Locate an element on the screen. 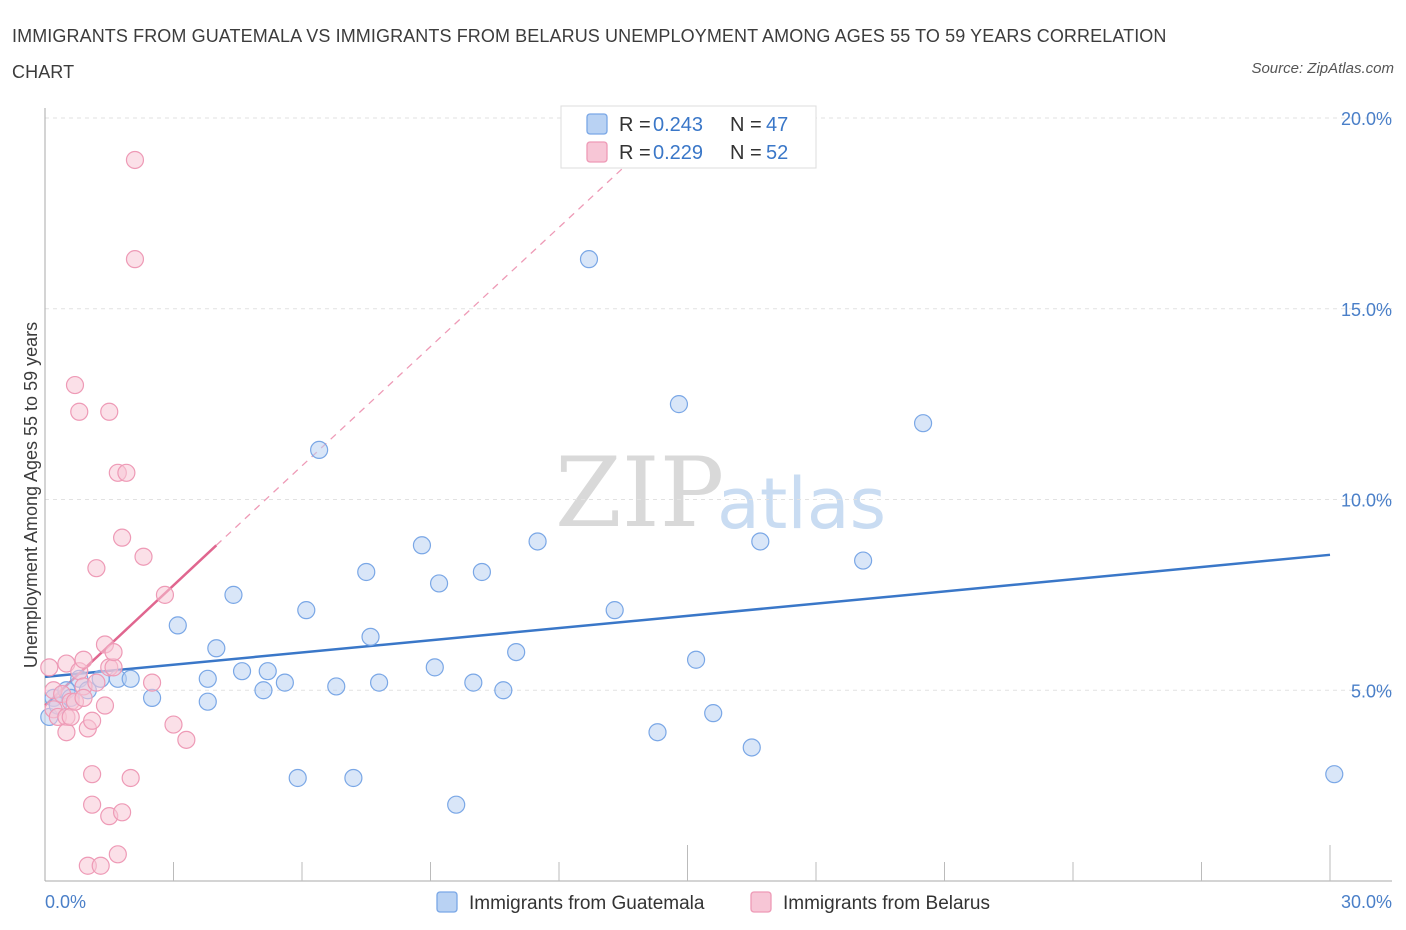  x-tick-label-min: 0.0% is located at coordinates (65, 902).